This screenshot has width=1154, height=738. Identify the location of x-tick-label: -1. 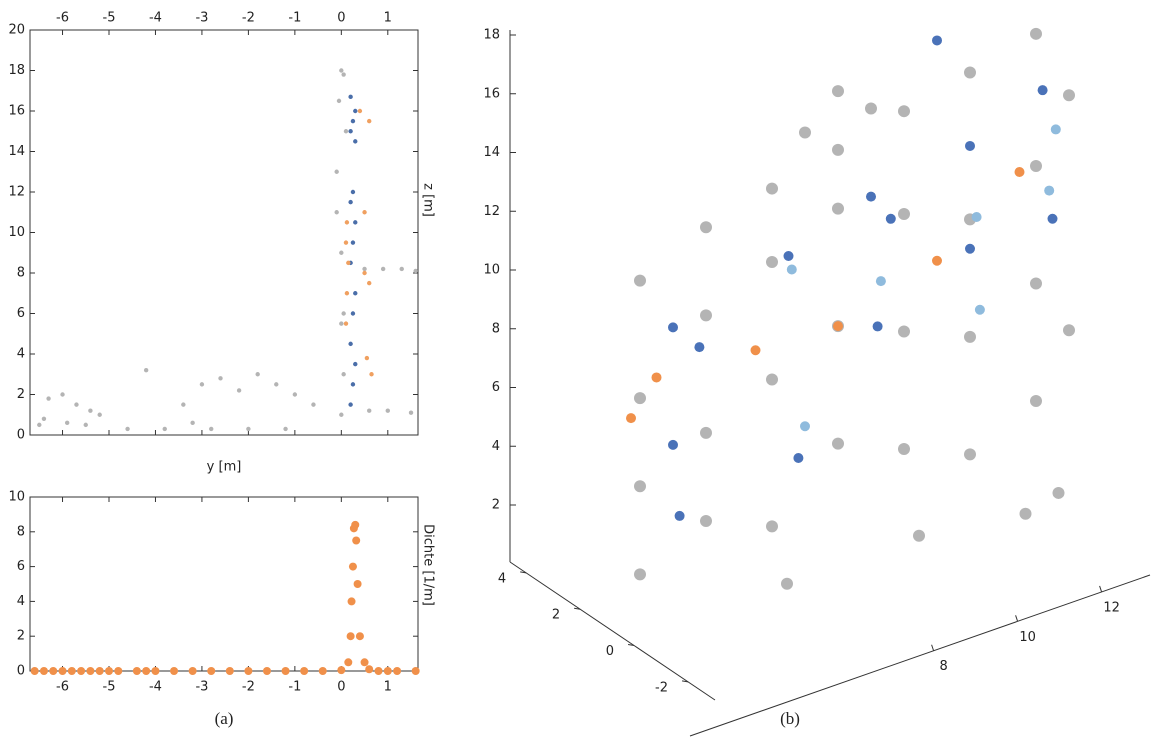
(294, 687).